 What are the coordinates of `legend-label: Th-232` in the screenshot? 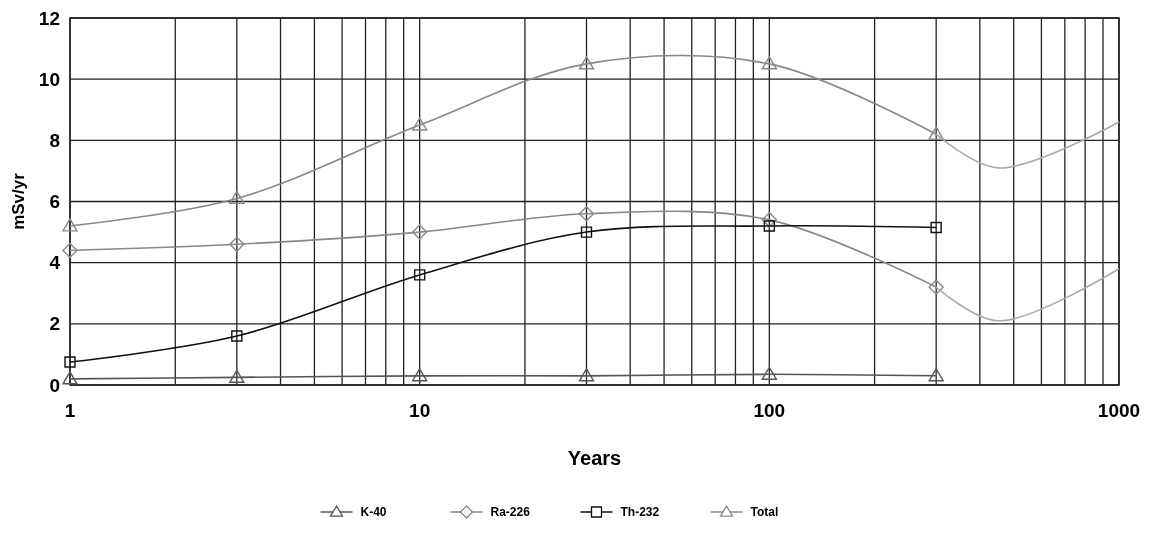 It's located at (640, 512).